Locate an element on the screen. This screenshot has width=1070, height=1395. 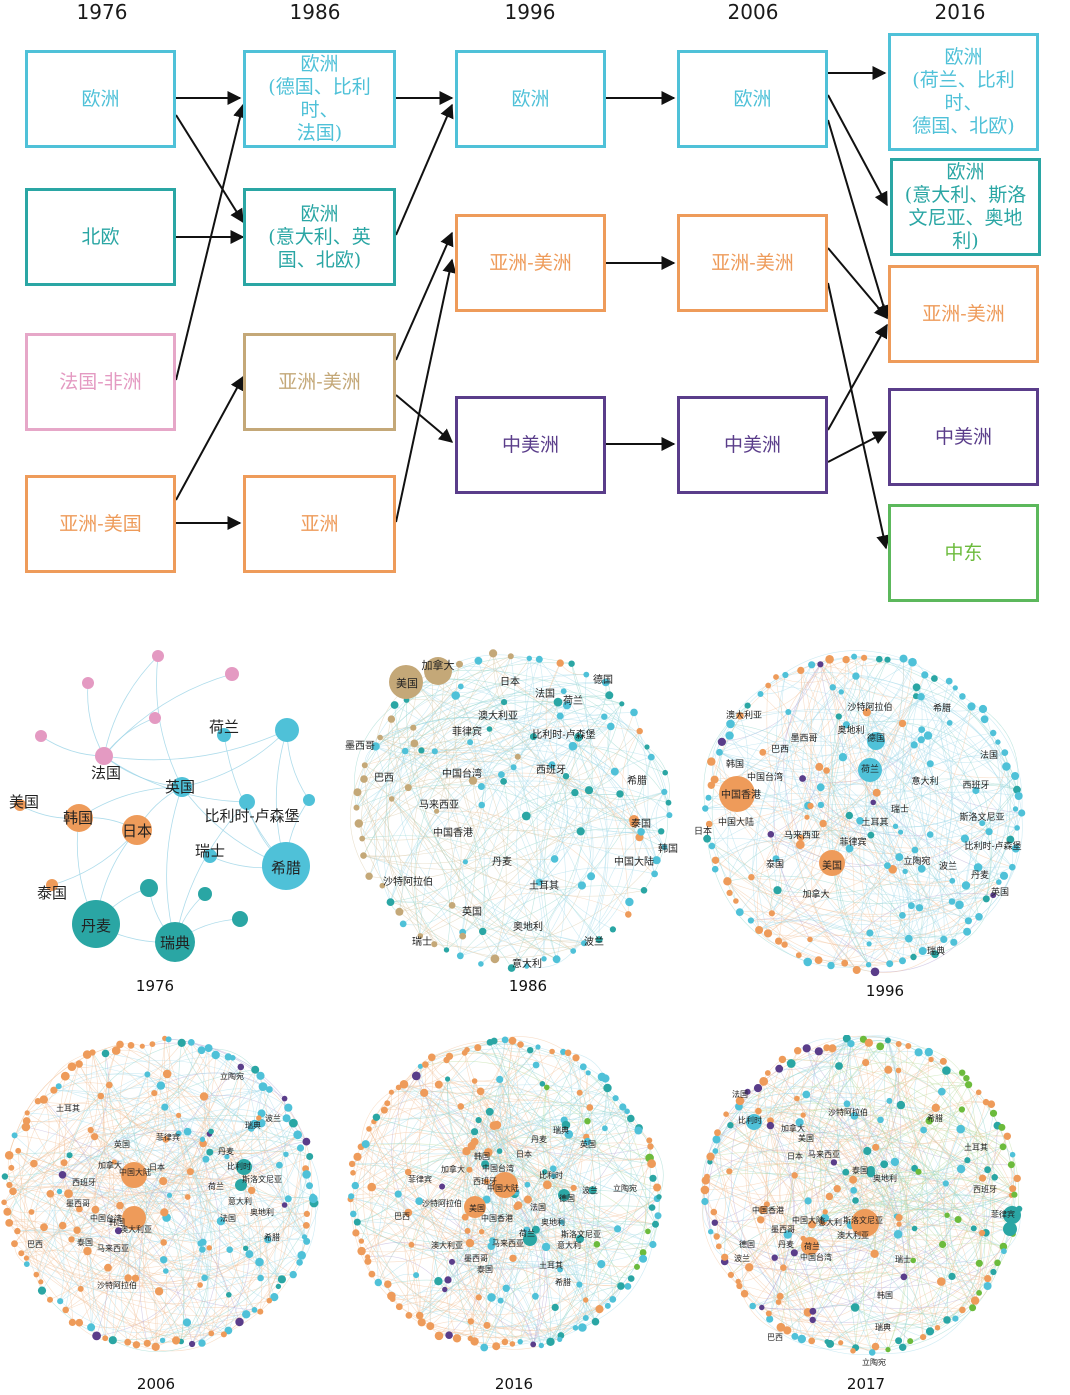
network-node-label: 中国台湾 is located at coordinates (816, 1257).